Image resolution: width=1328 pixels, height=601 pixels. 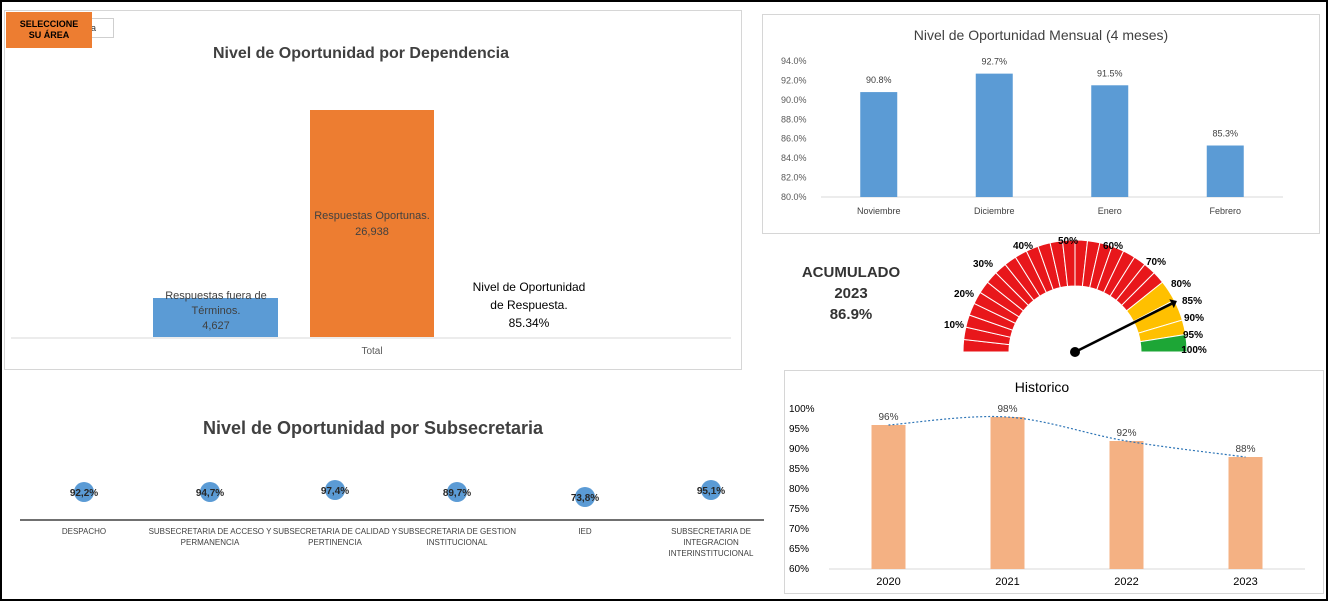 I want to click on gauge-chart: 10% 20% 30% 40% 50% 60% 70% 80% 85% 90% 95% 100%, so click(x=1075, y=300).